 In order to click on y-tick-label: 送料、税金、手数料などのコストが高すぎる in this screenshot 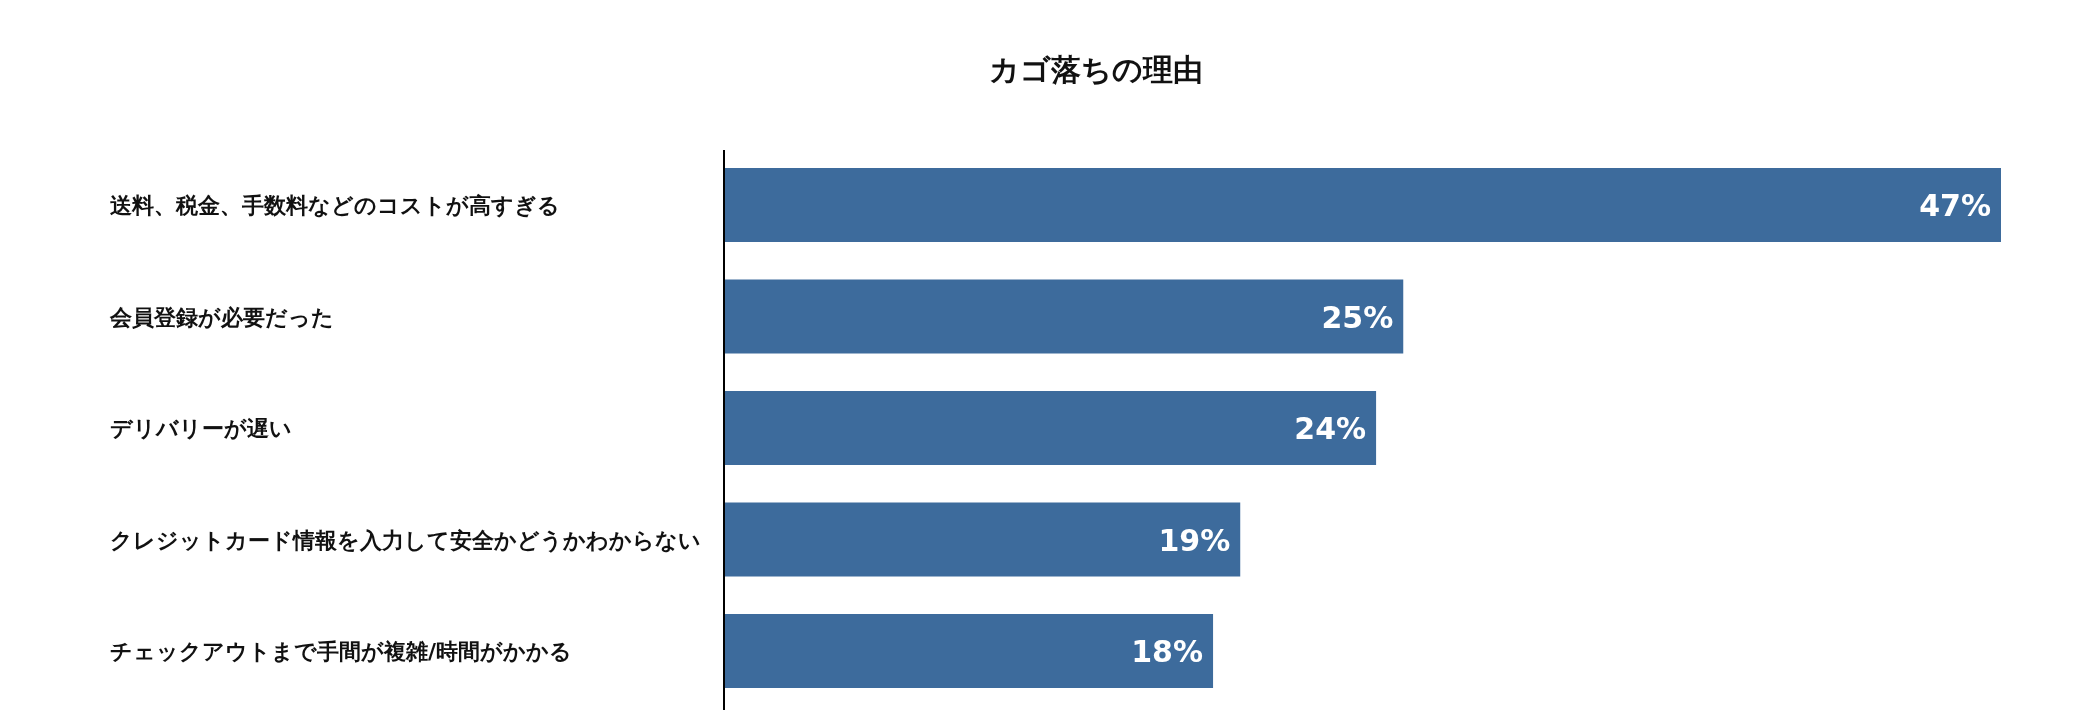, I will do `click(335, 205)`.